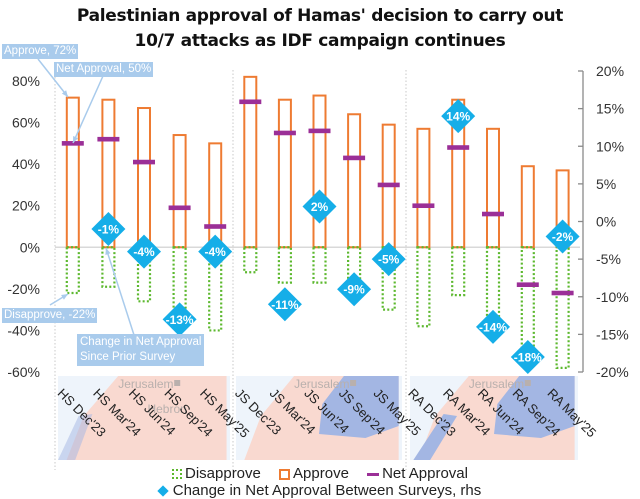 Image resolution: width=640 pixels, height=499 pixels. What do you see at coordinates (177, 474) in the screenshot?
I see `disapprove-swatch-icon` at bounding box center [177, 474].